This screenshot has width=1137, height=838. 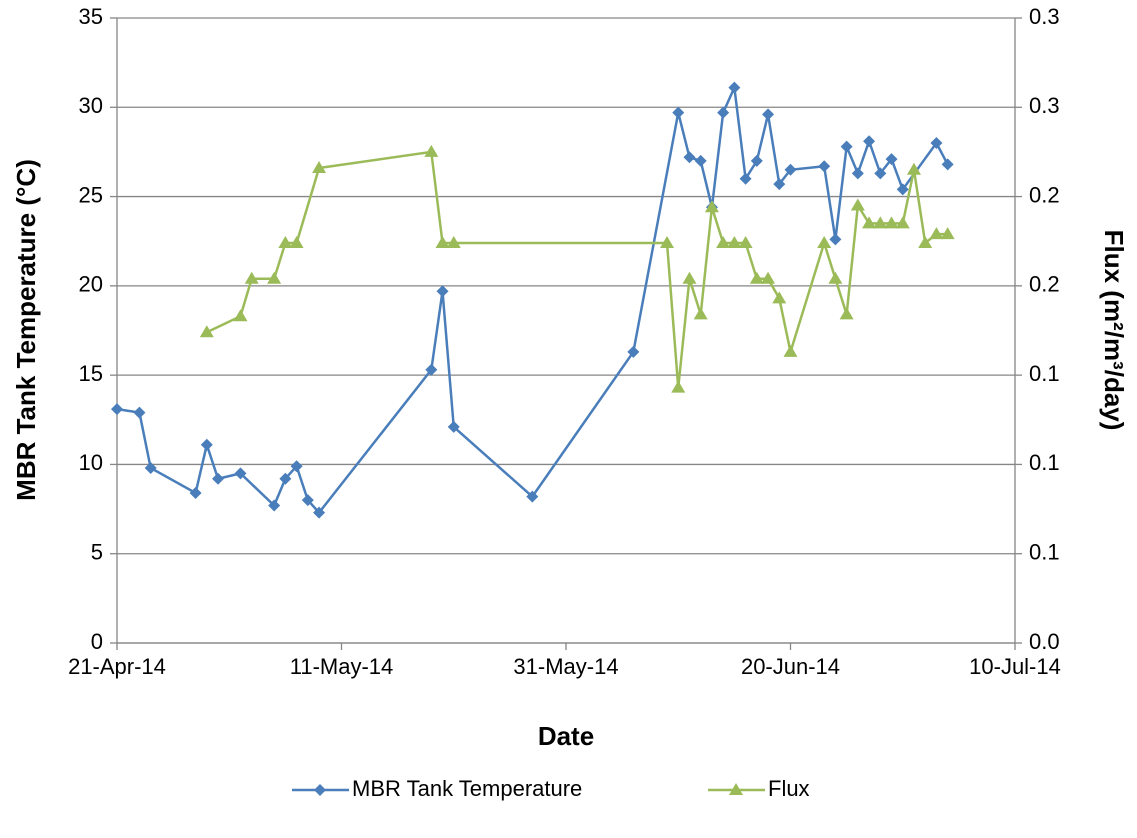 What do you see at coordinates (91, 16) in the screenshot?
I see `y-tick-label: 35` at bounding box center [91, 16].